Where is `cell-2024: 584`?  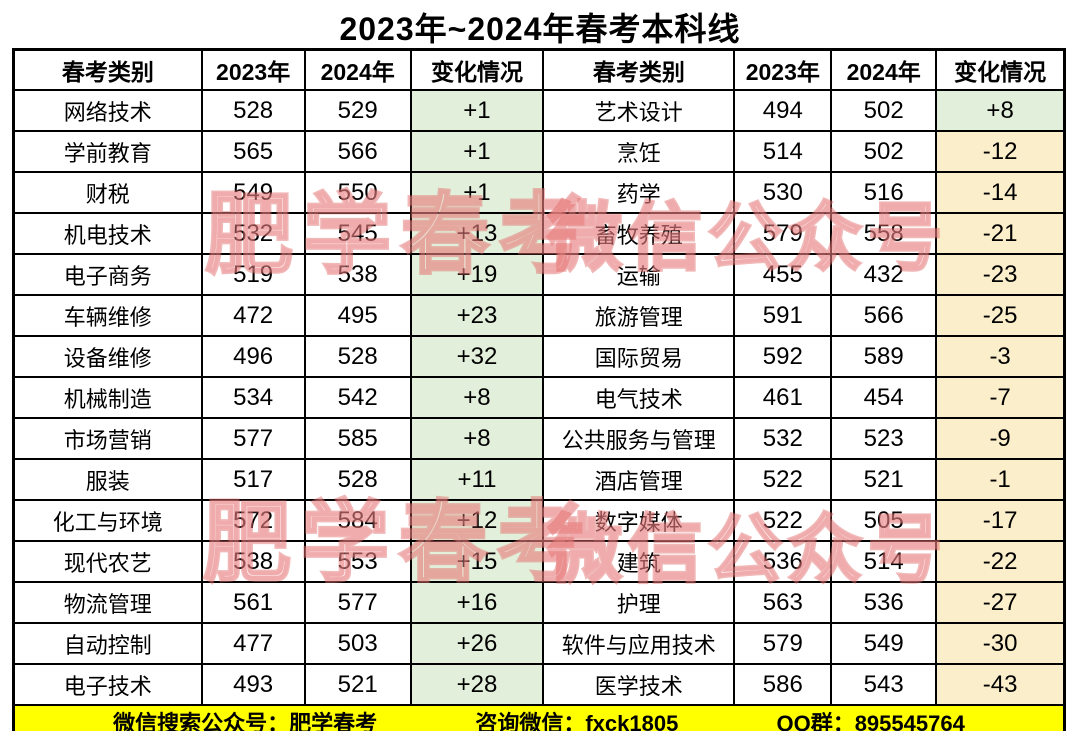
cell-2024: 584 is located at coordinates (357, 520).